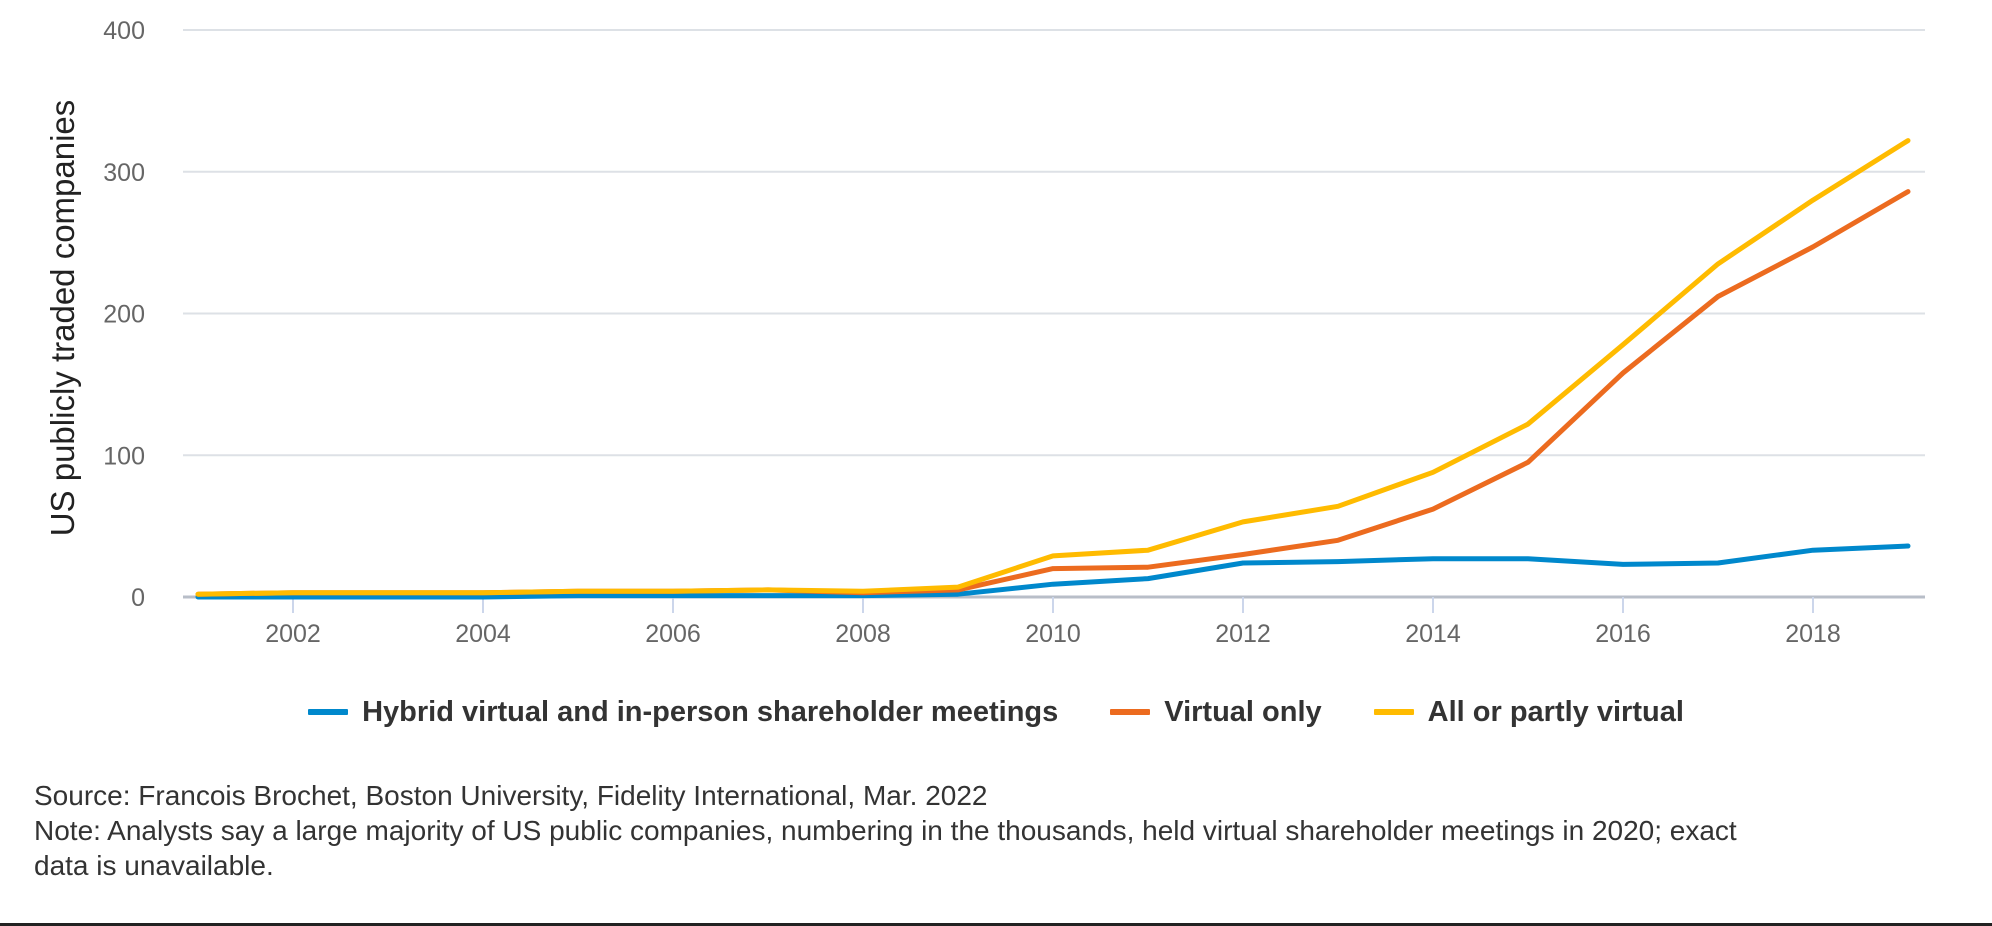 This screenshot has height=926, width=1992. I want to click on bottom-divider, so click(996, 924).